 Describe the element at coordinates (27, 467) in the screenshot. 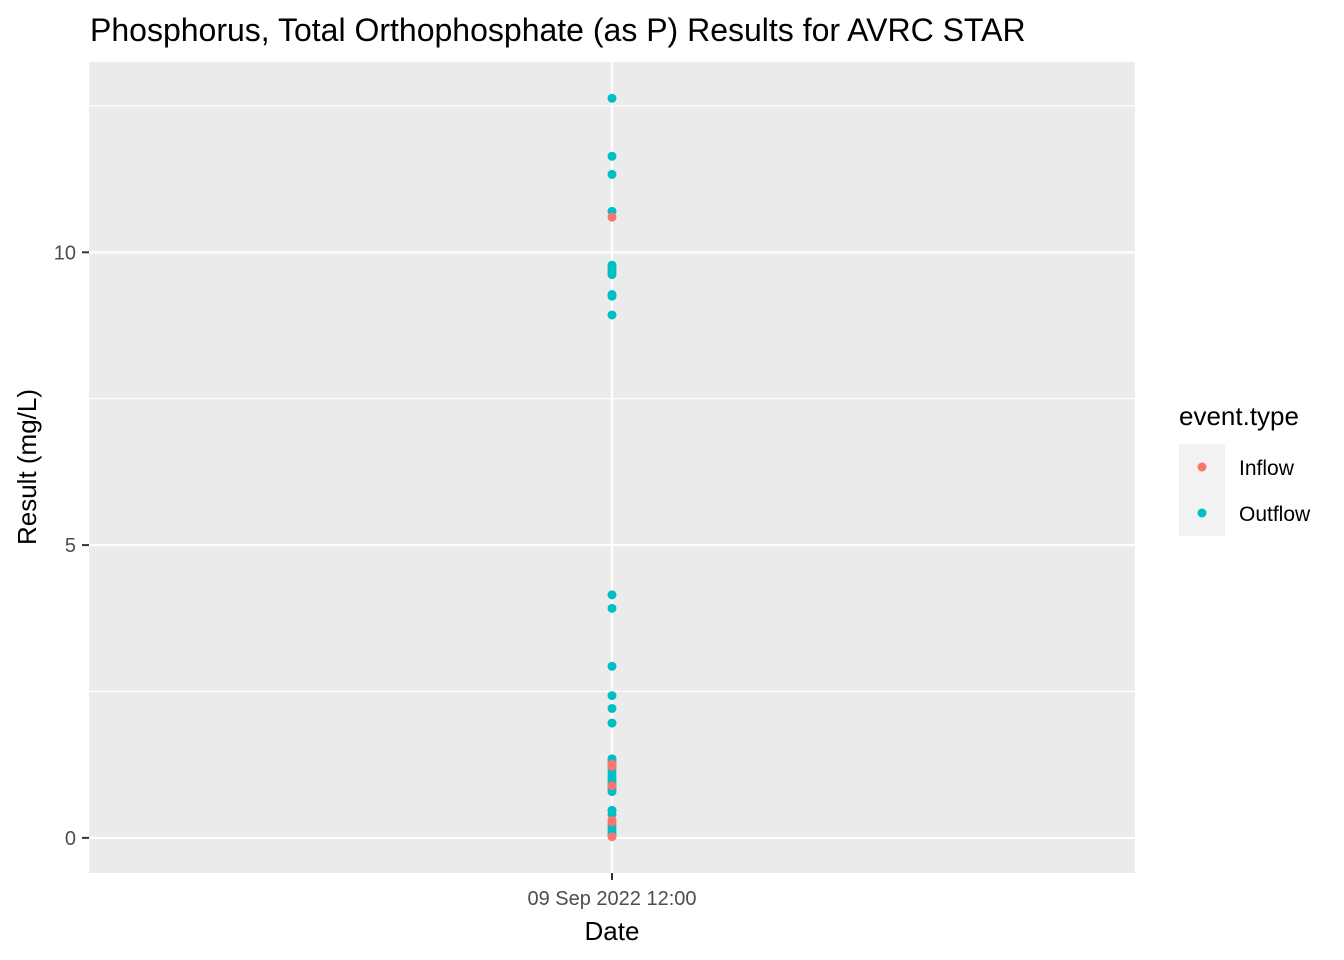

I see `y-axis-title: Result (mg/L)` at that location.